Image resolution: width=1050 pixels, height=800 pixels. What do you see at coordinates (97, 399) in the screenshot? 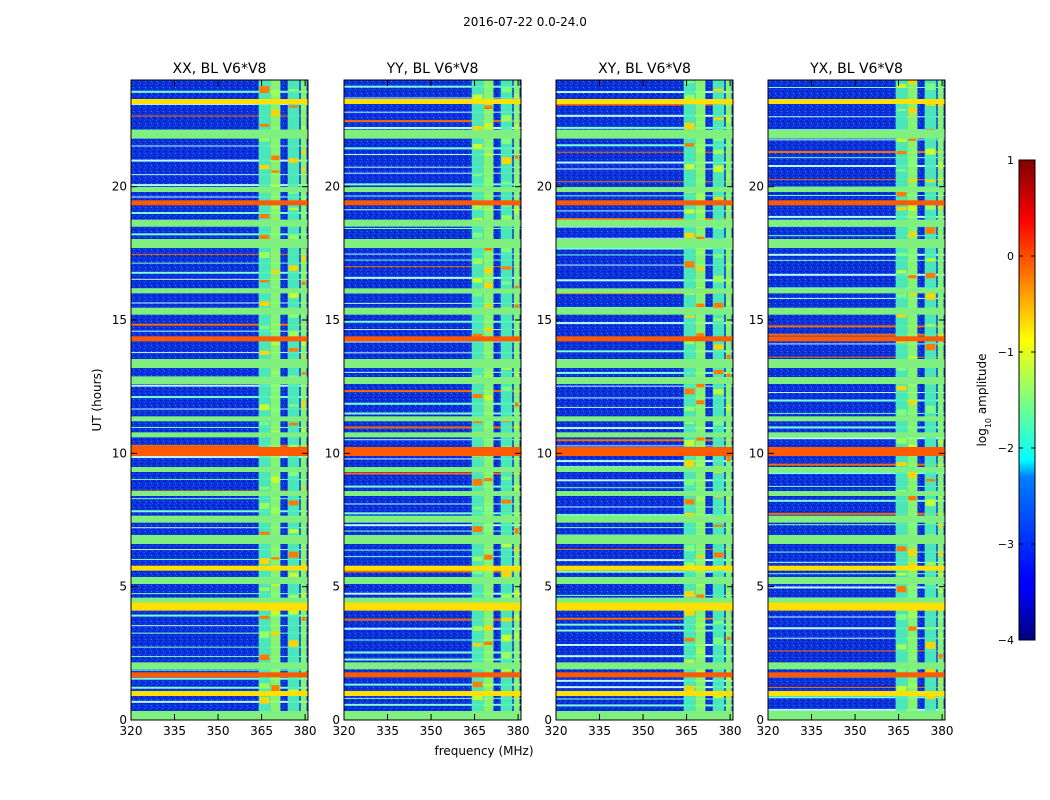
I see `y-axis-label: UT (hours)` at bounding box center [97, 399].